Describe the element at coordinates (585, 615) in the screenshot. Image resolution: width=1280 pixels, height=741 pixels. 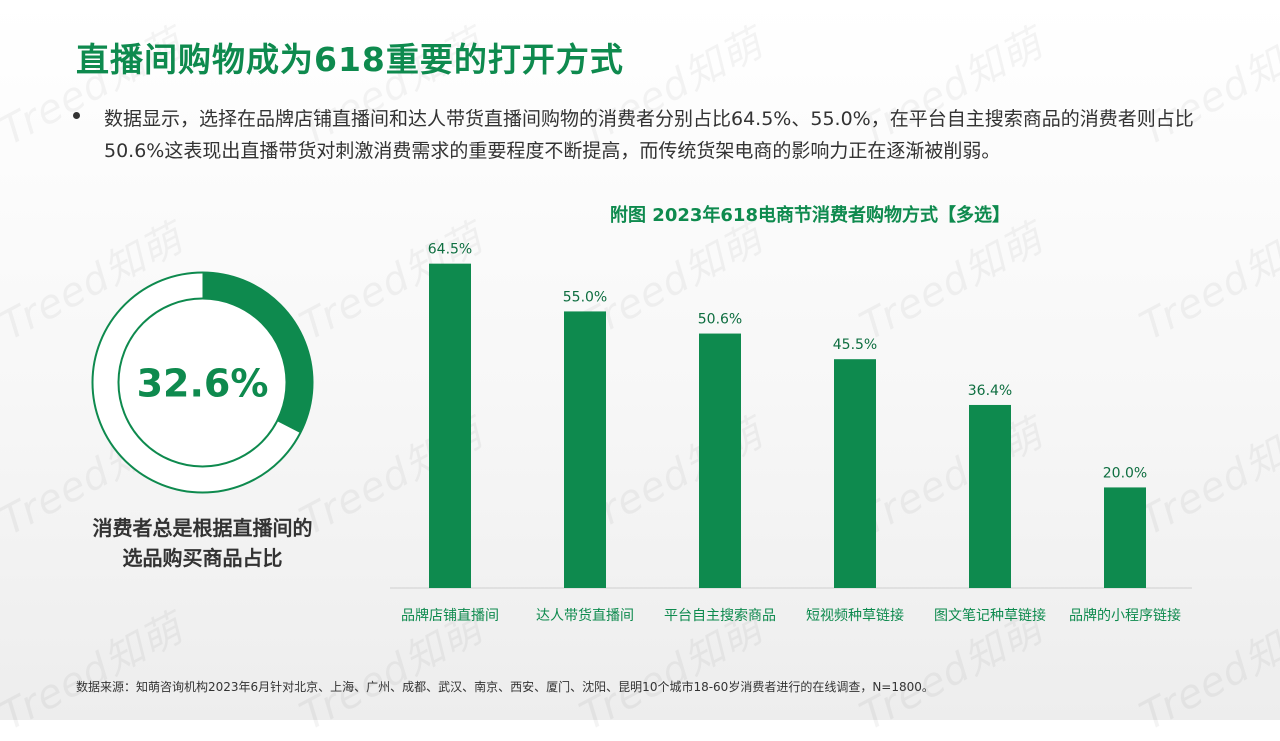
I see `x-tick-label: 达人带货直播间` at that location.